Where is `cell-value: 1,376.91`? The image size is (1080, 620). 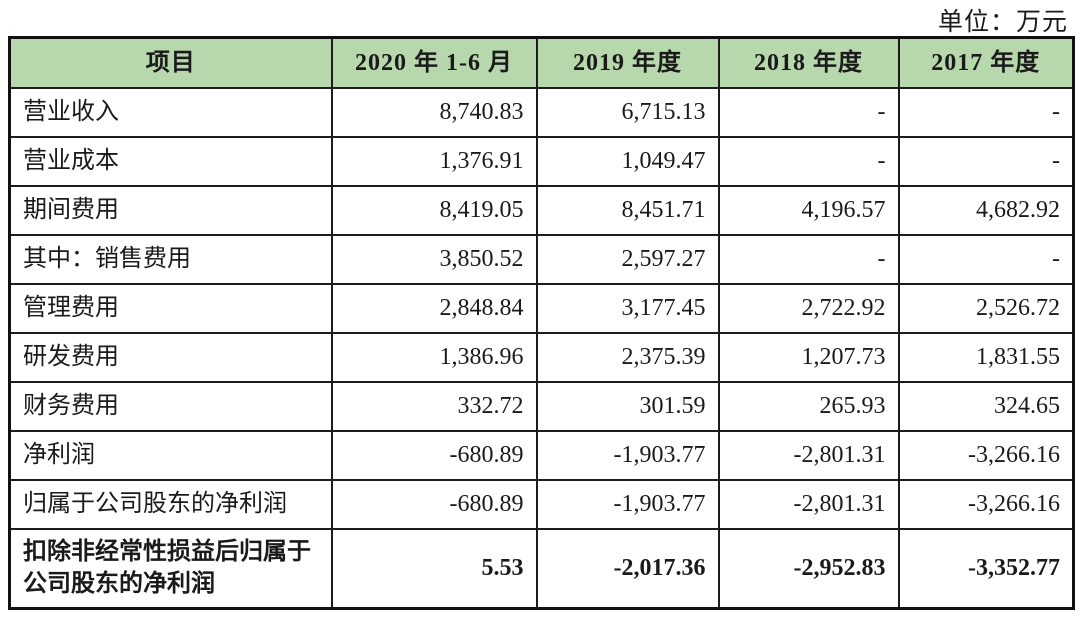 cell-value: 1,376.91 is located at coordinates (434, 161).